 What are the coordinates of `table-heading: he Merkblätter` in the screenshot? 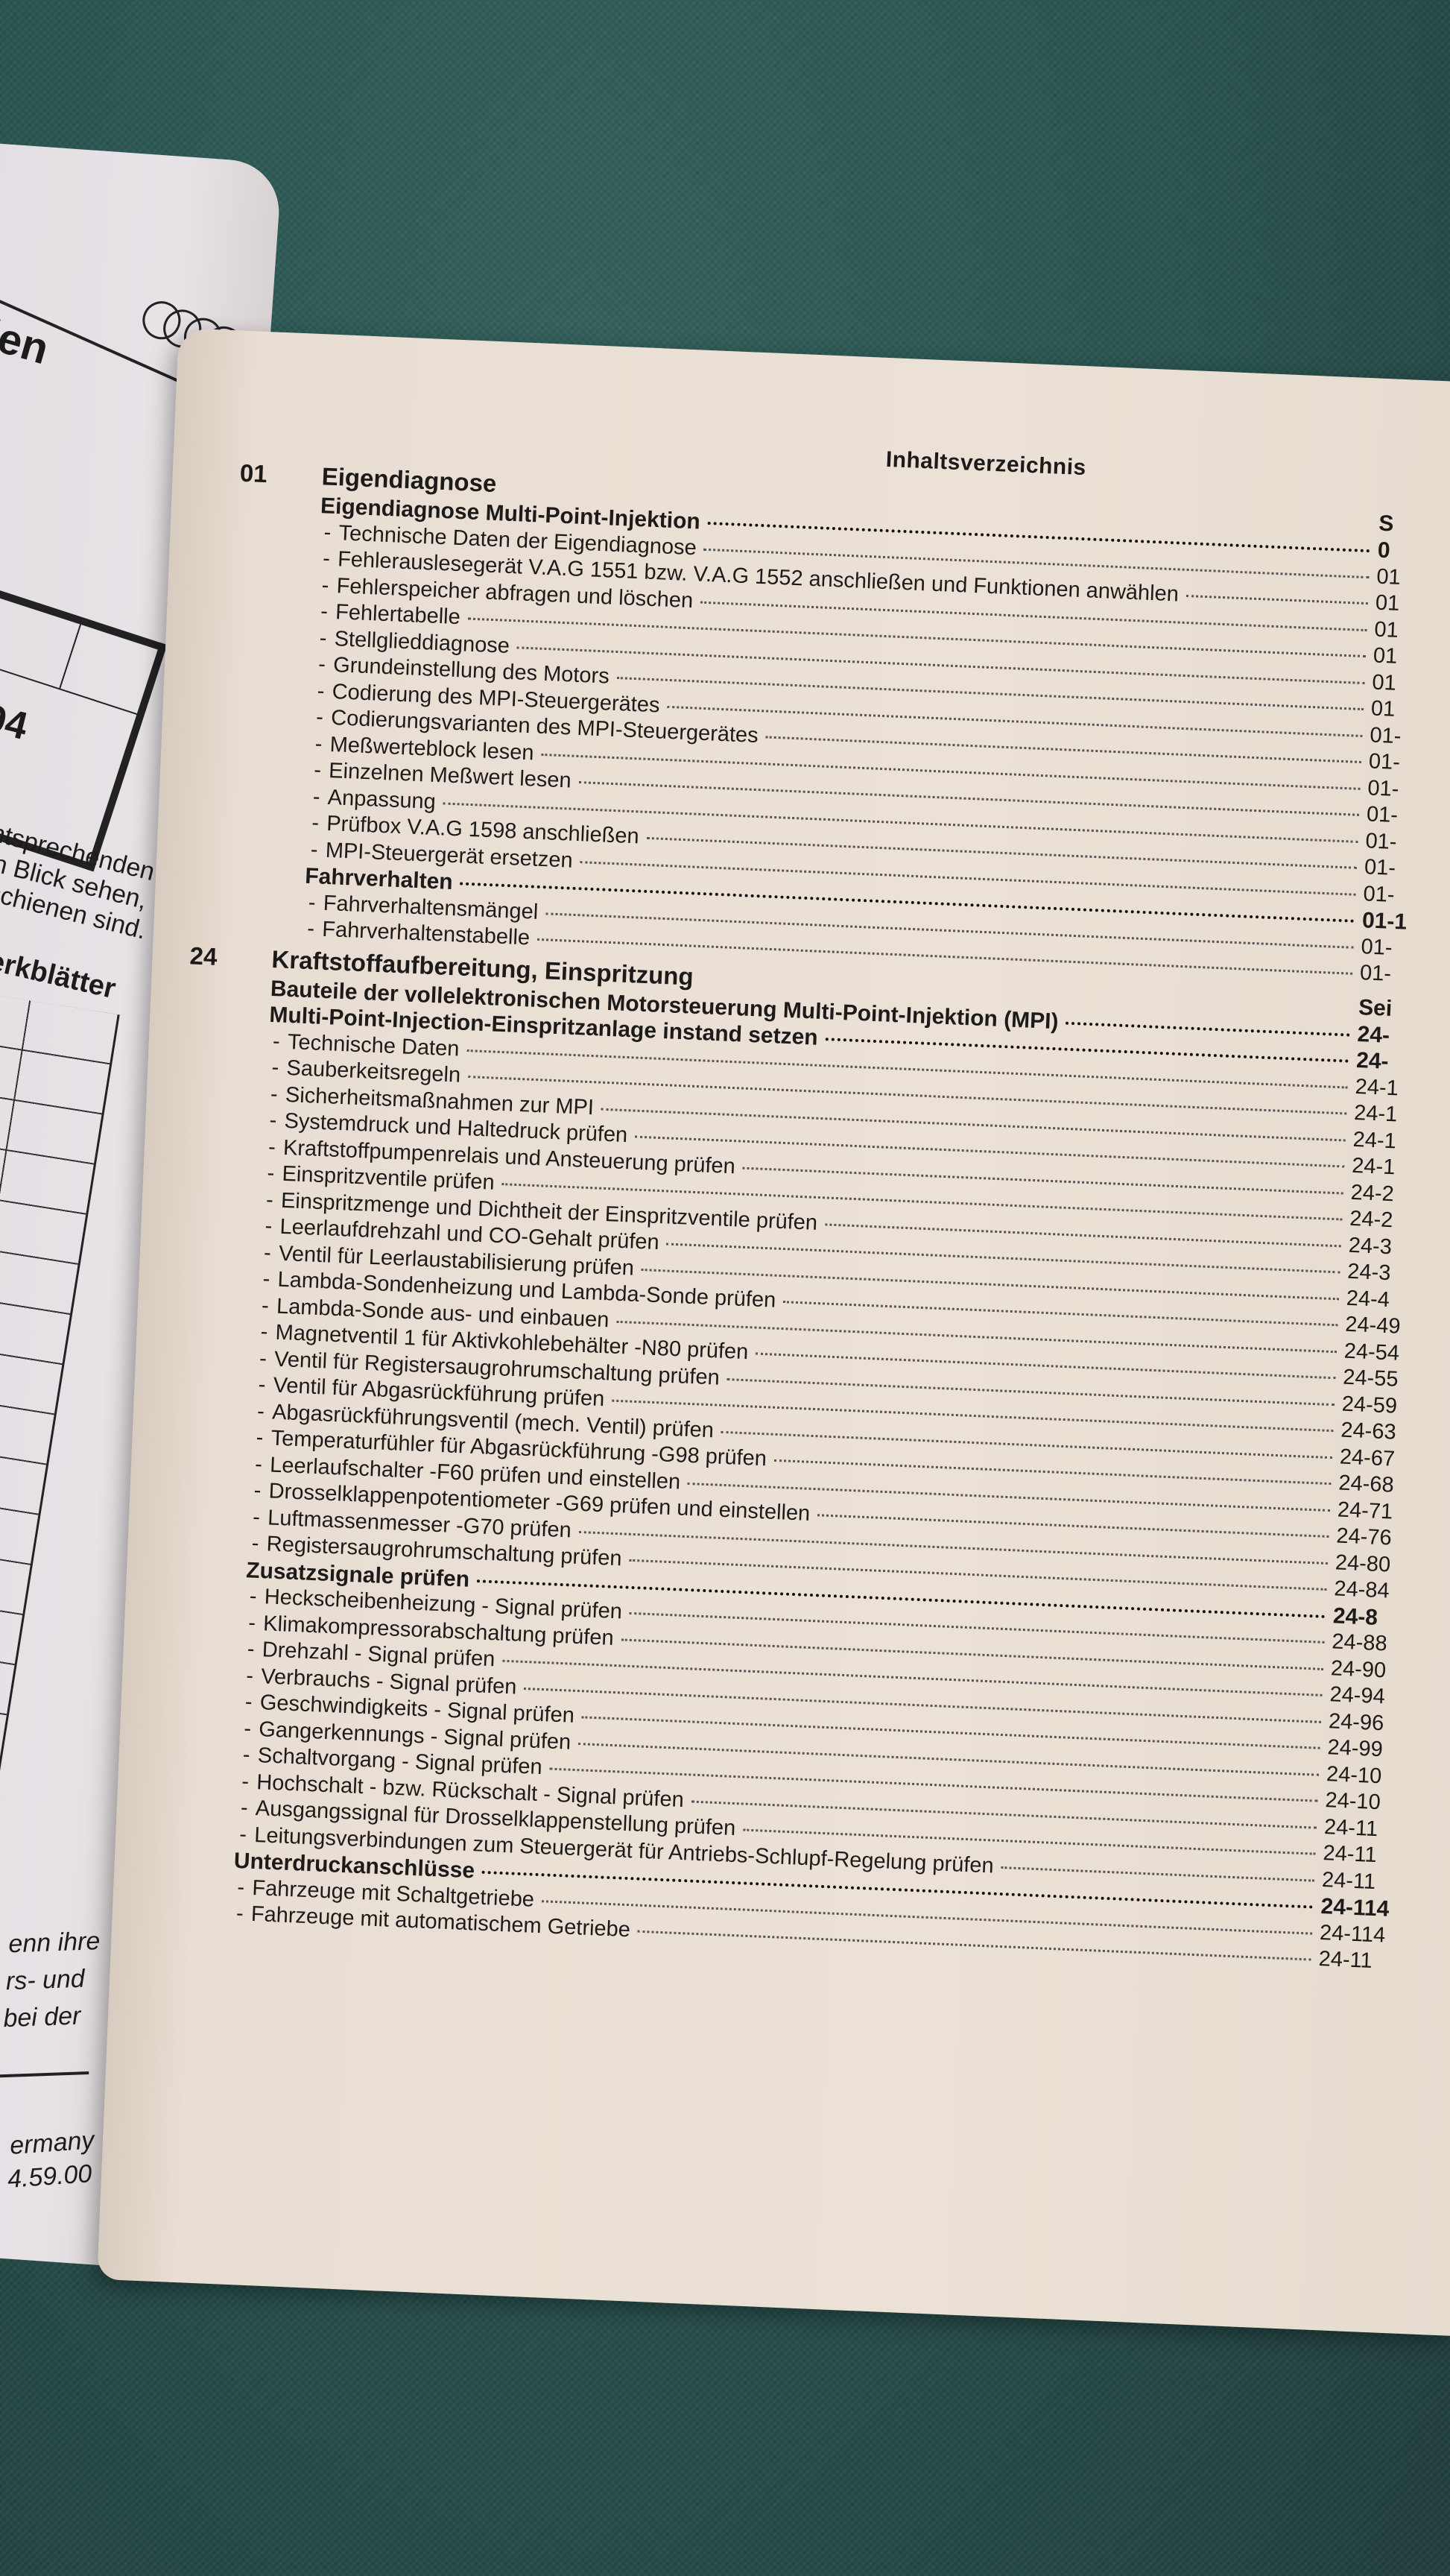 It's located at (59, 969).